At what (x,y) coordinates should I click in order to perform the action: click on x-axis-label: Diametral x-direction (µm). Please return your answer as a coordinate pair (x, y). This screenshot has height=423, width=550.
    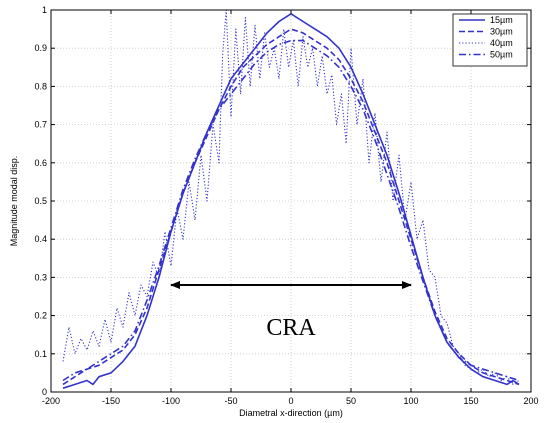
    Looking at the image, I should click on (291, 413).